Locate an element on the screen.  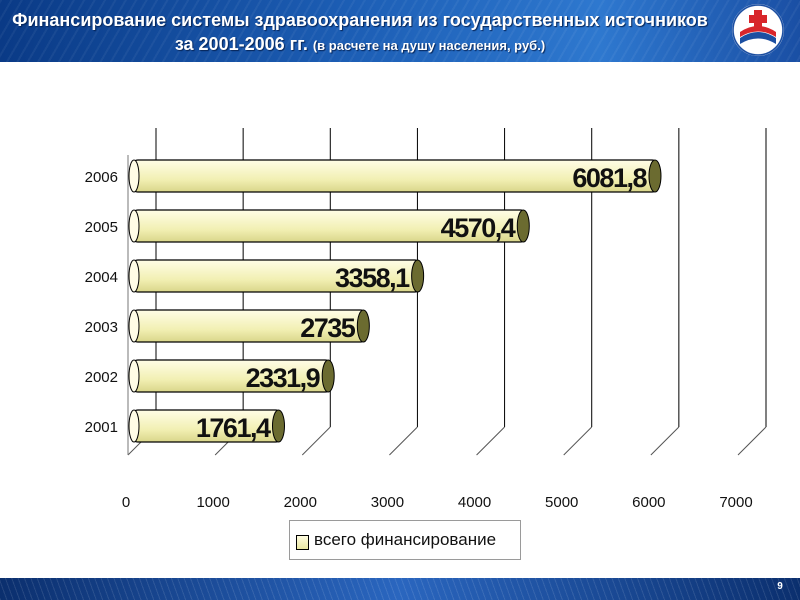
y-category-label: 2004 is located at coordinates (101, 277).